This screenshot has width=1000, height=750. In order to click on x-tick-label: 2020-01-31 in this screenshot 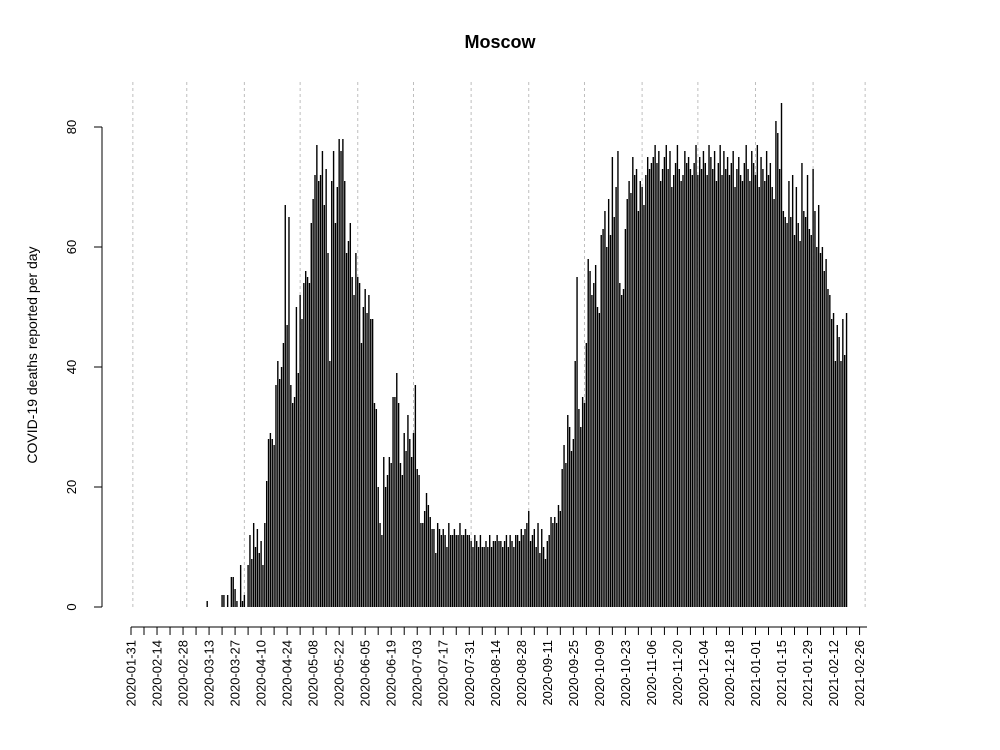, I will do `click(131, 673)`.